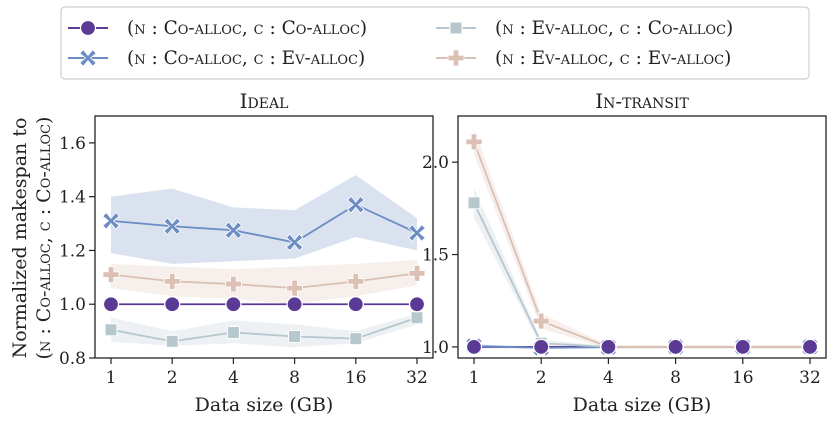 The image size is (831, 424). I want to click on legend-entry: (n : Co-alloc, c : Ev-alloc), so click(216, 58).